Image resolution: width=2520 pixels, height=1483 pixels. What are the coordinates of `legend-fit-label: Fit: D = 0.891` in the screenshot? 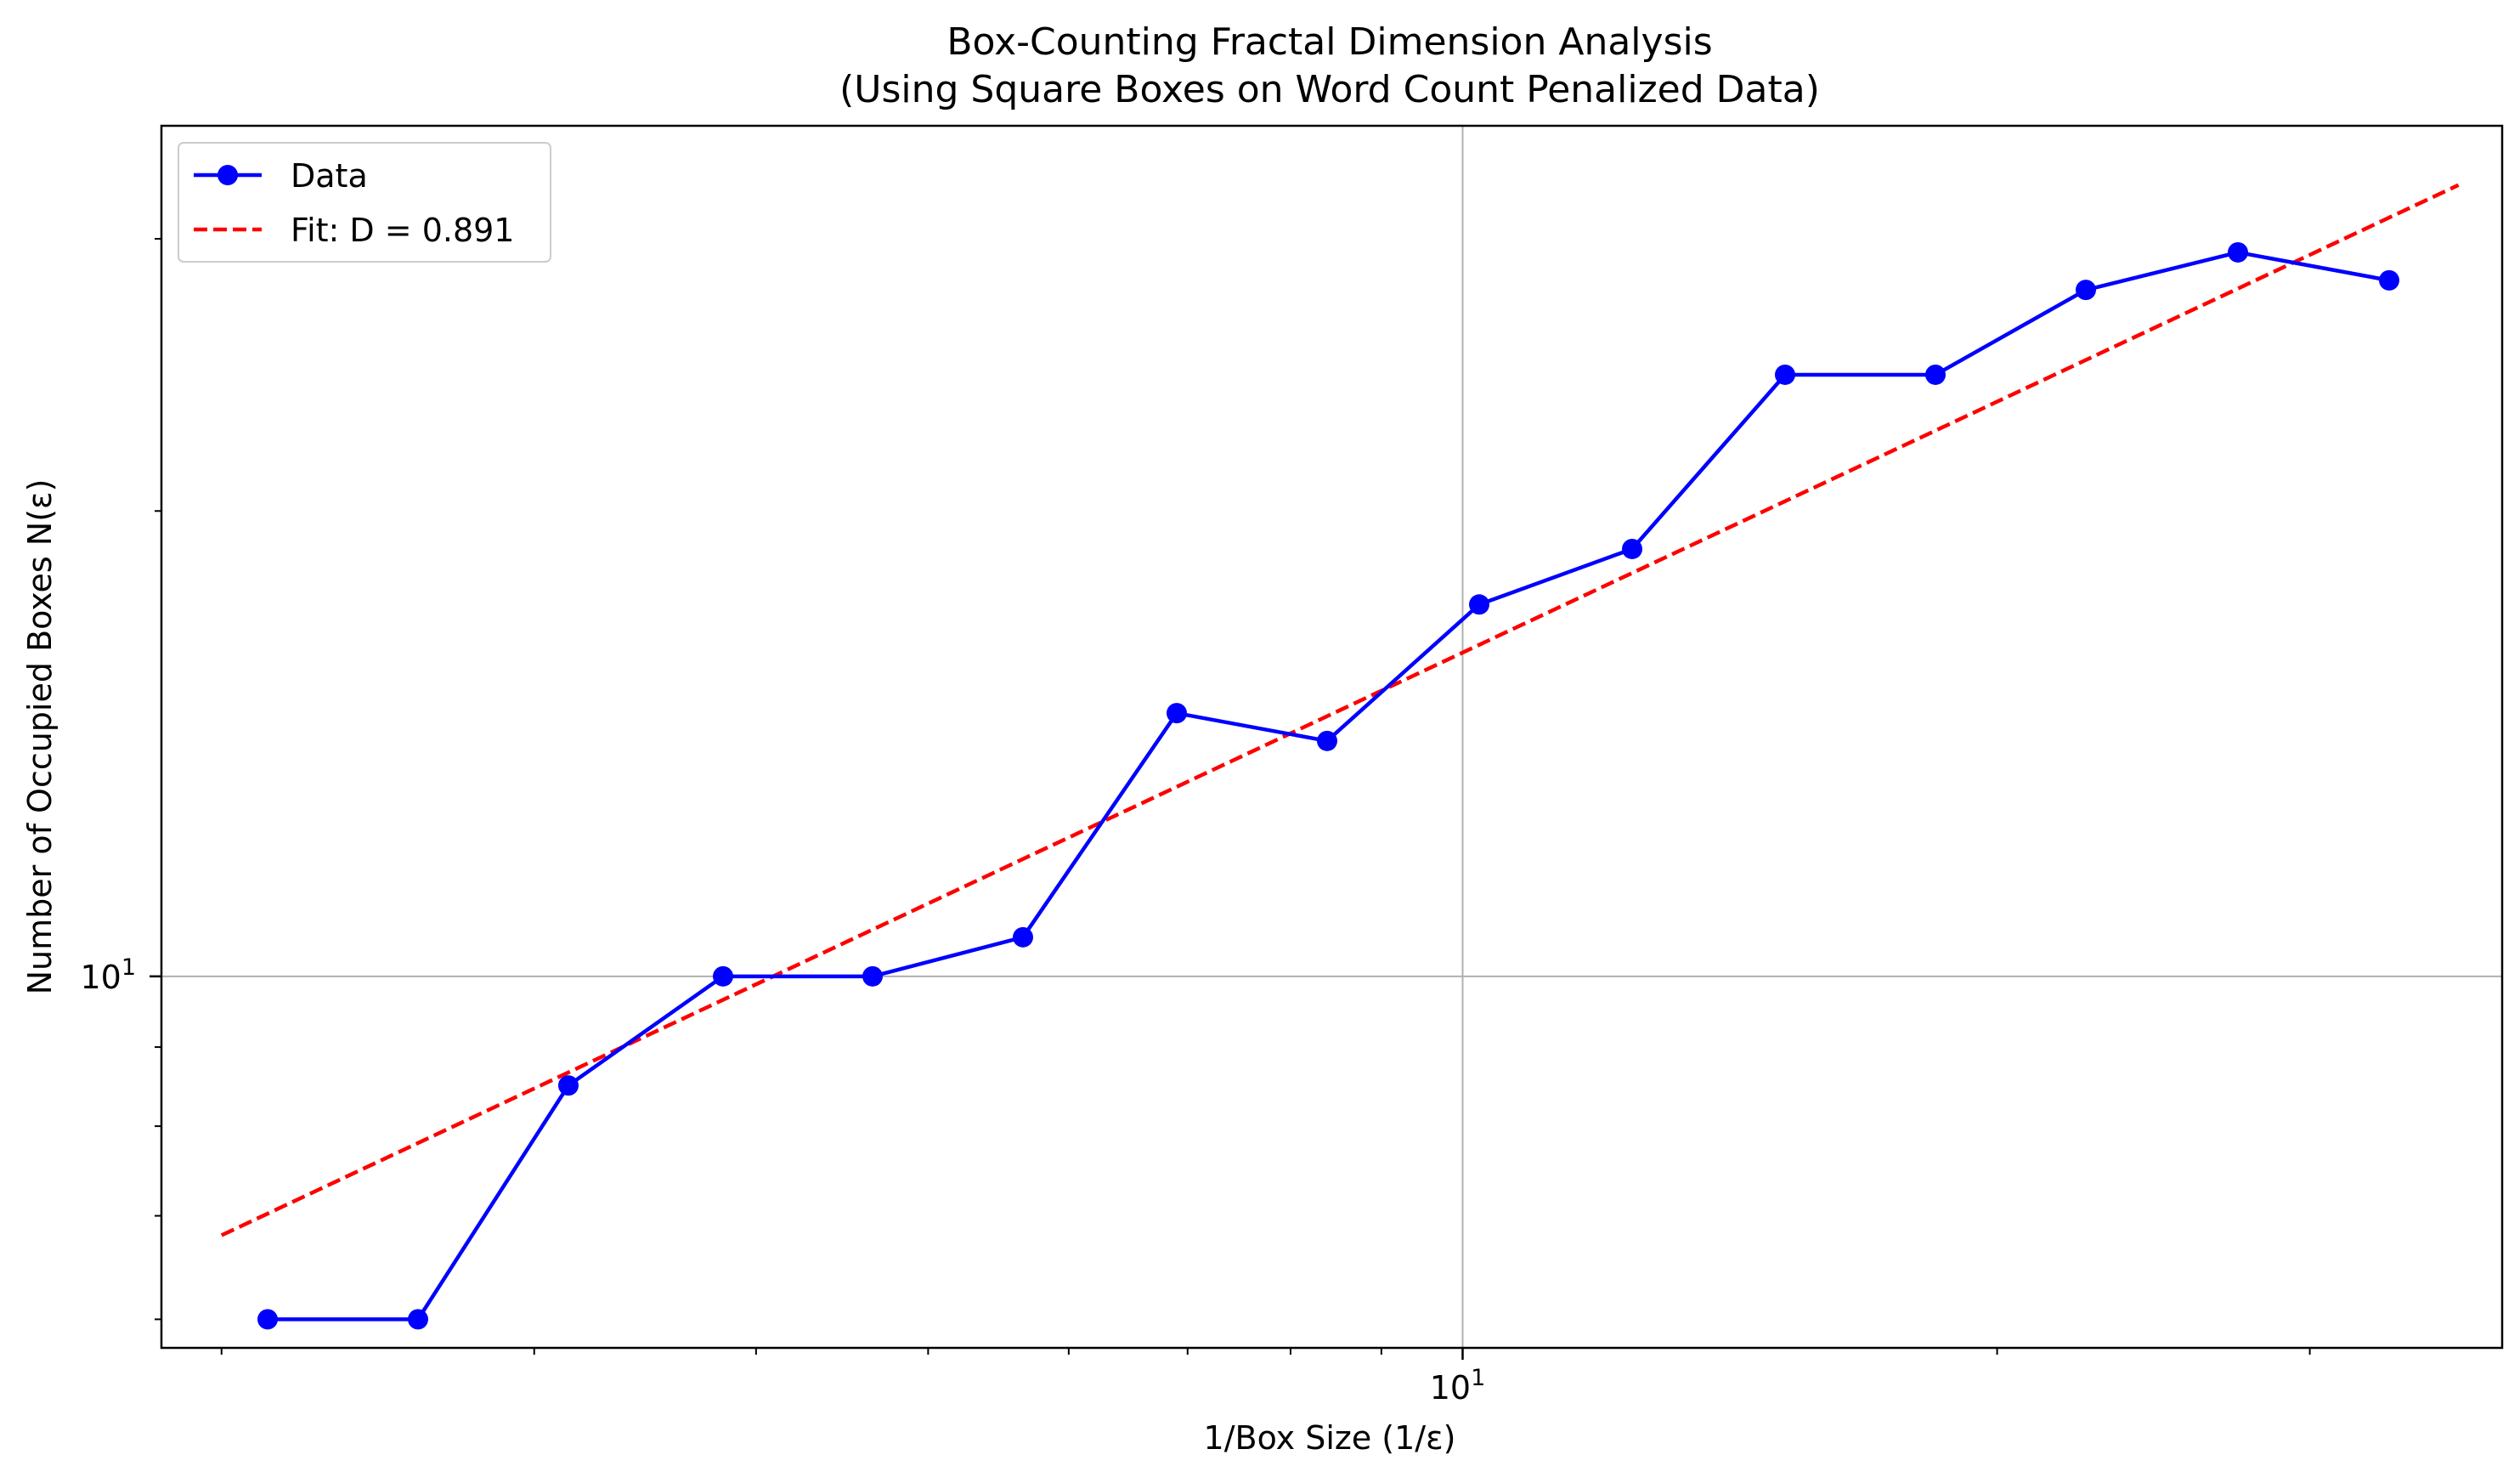 It's located at (403, 231).